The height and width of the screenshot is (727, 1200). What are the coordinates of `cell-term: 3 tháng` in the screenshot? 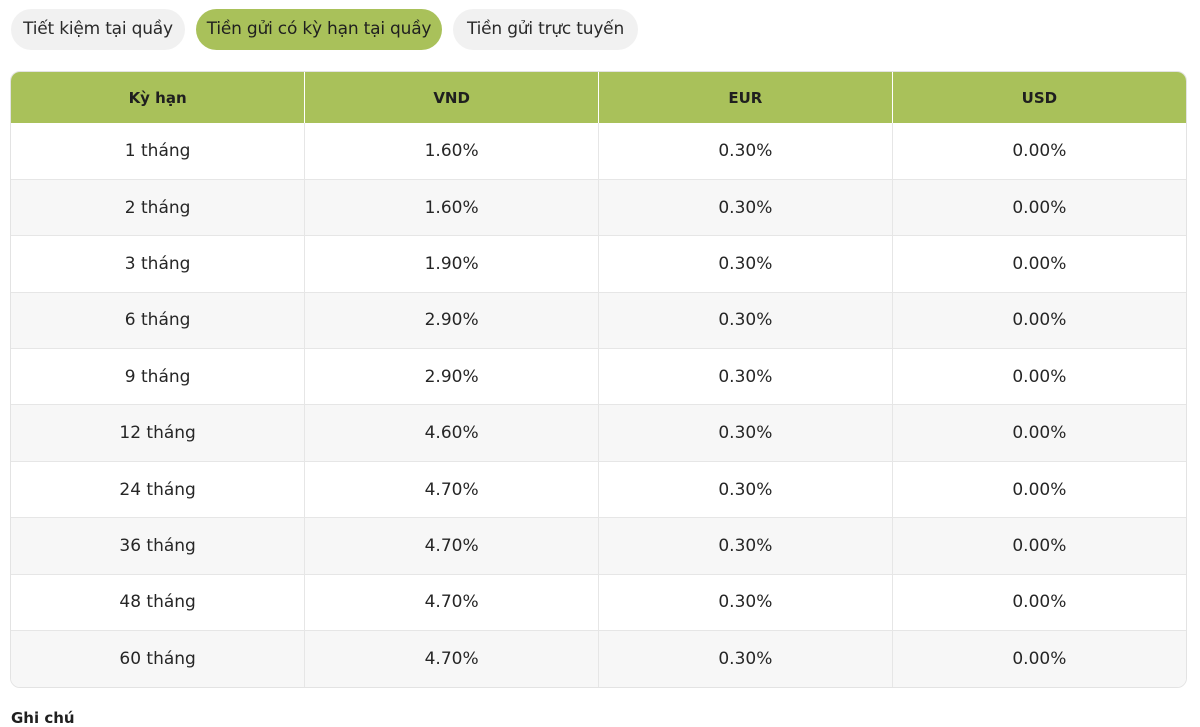 It's located at (158, 264).